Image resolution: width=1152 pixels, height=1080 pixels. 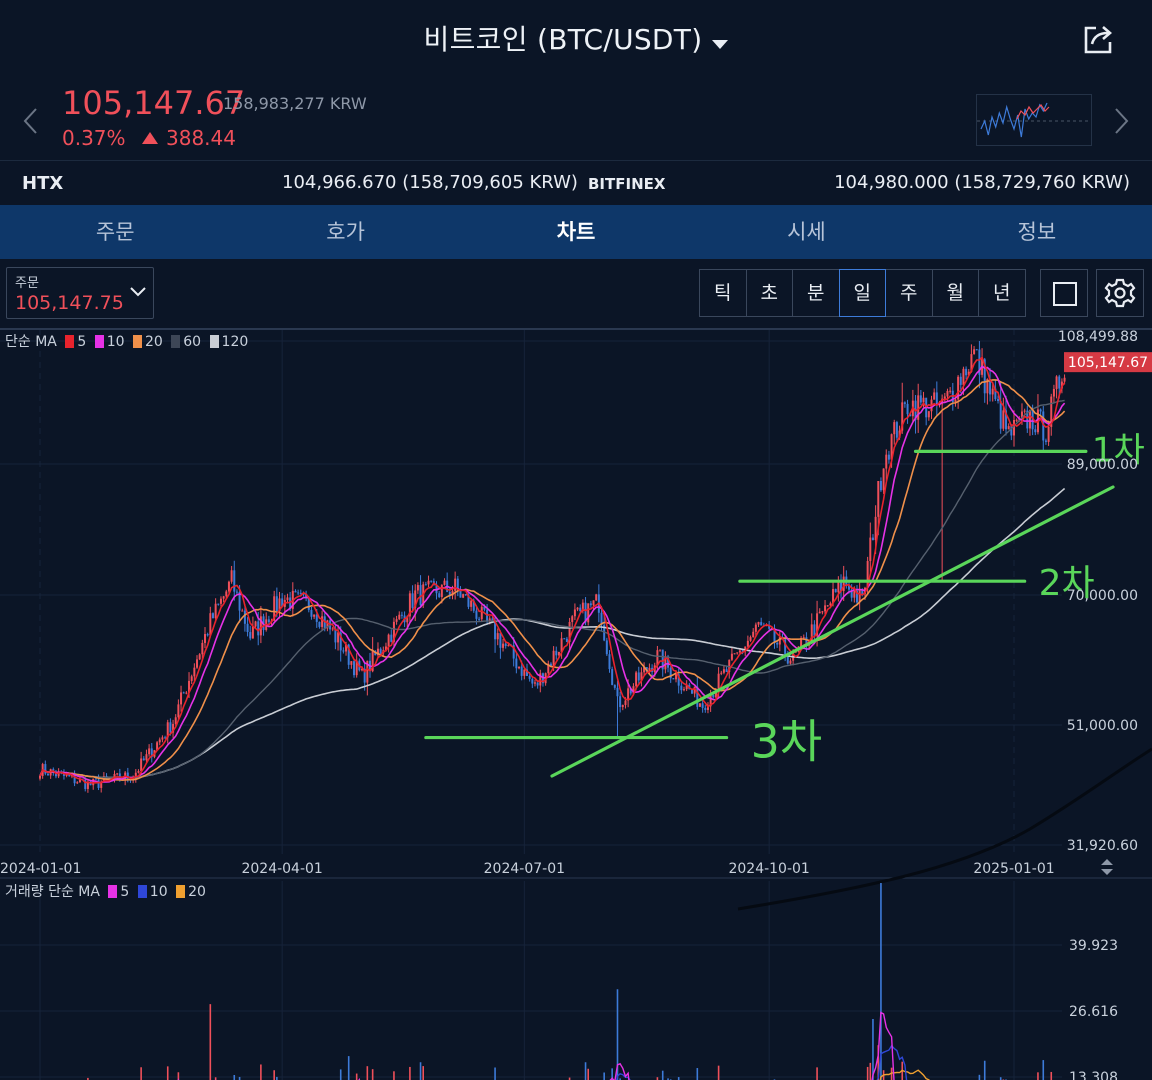 What do you see at coordinates (70, 341) in the screenshot?
I see `ma5-swatch` at bounding box center [70, 341].